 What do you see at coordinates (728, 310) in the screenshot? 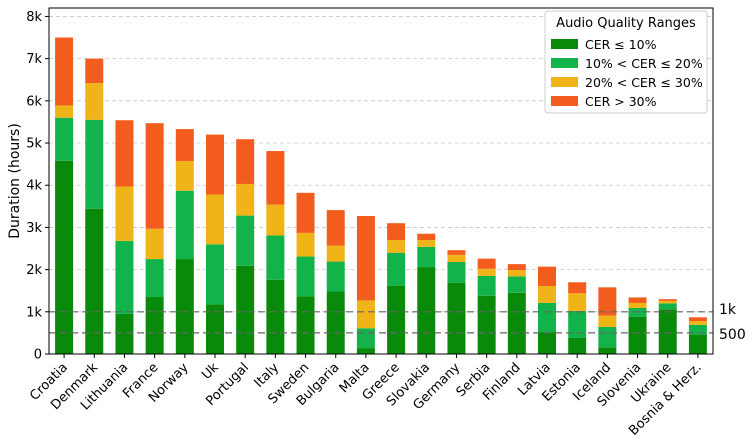
I see `reference-line-label: 1k` at bounding box center [728, 310].